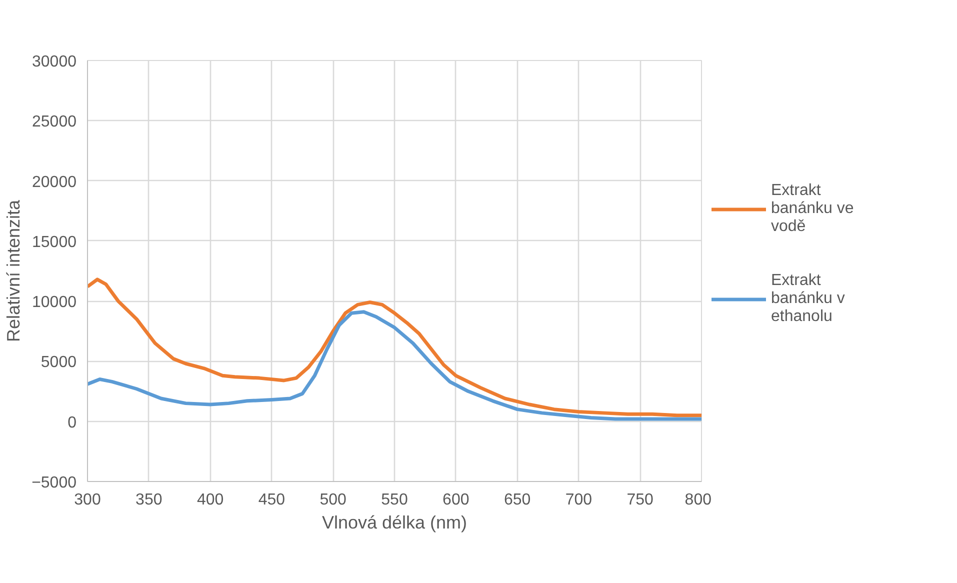 This screenshot has width=957, height=583. Describe the element at coordinates (456, 500) in the screenshot. I see `x-tick-label: 600` at that location.